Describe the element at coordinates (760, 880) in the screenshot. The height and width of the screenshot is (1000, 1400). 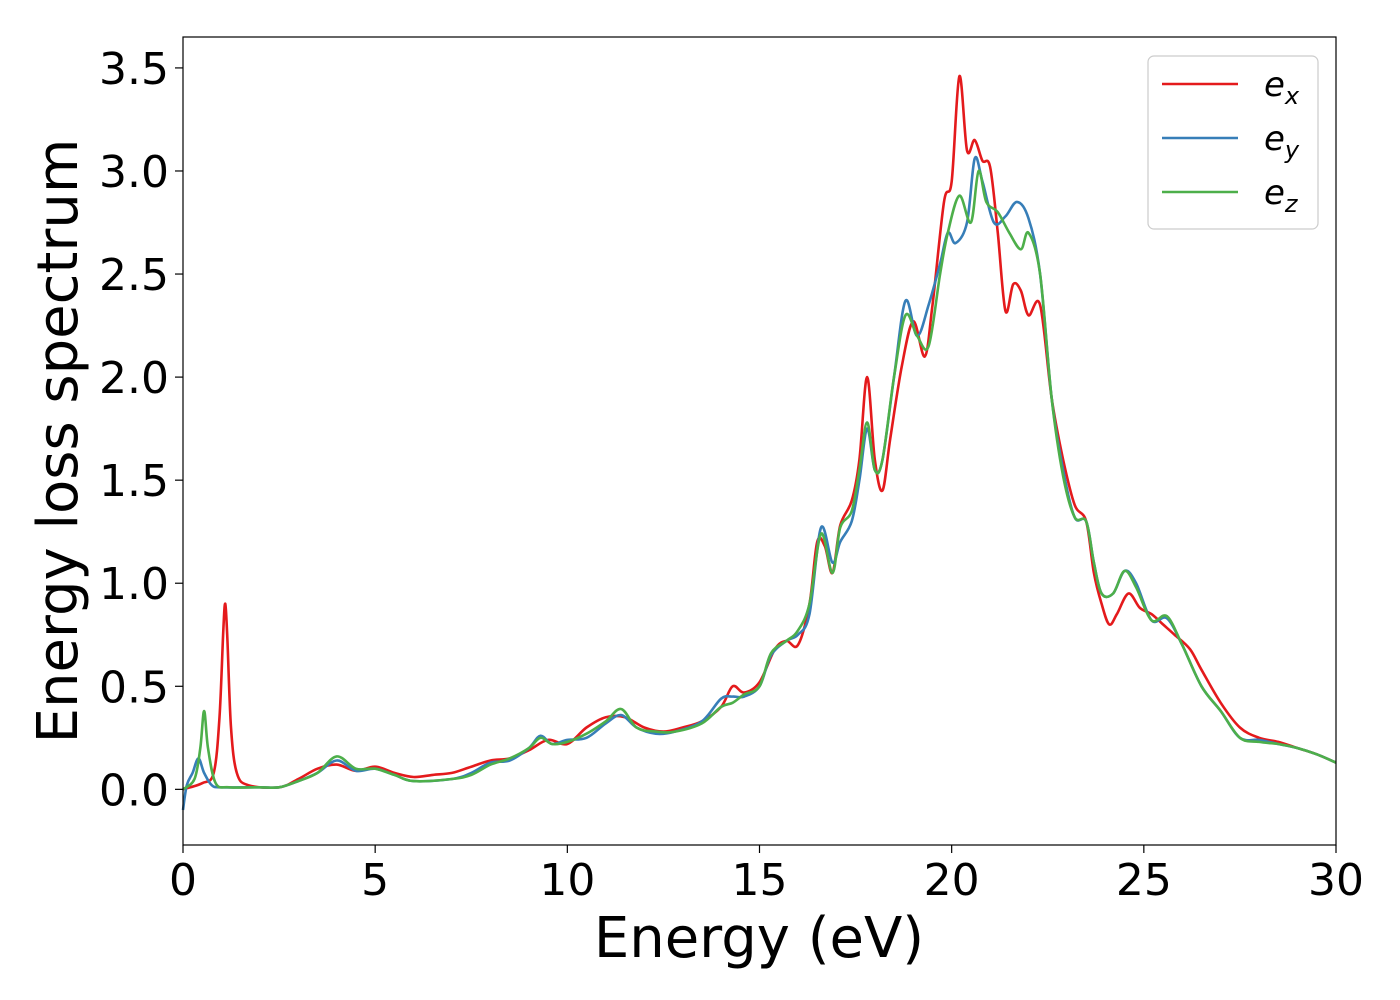
I see `x-tick-label: 15` at that location.